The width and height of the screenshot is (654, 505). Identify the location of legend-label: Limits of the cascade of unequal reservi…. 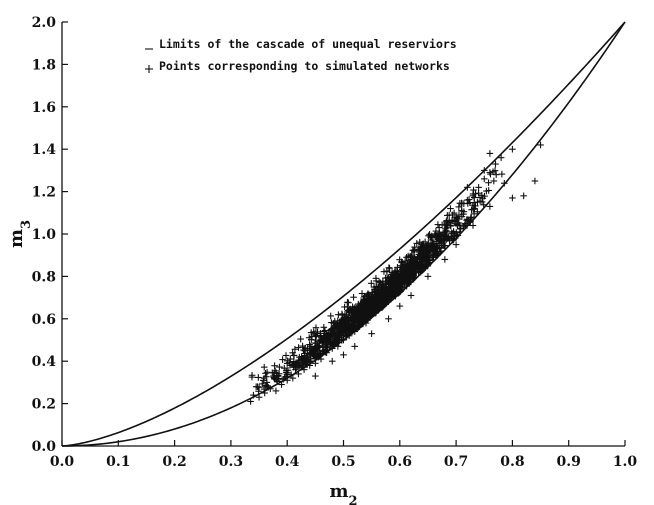
(308, 44).